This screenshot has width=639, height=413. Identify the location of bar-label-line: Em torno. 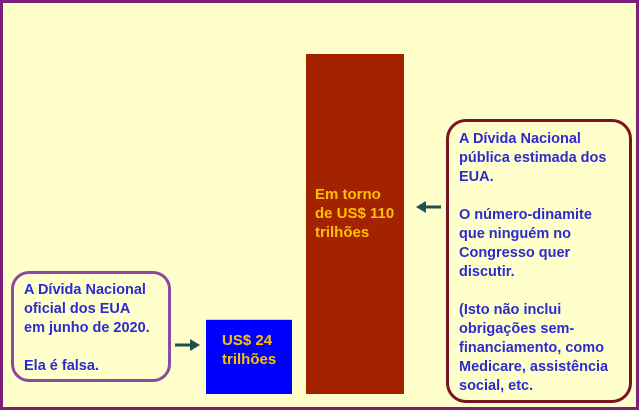
(348, 194).